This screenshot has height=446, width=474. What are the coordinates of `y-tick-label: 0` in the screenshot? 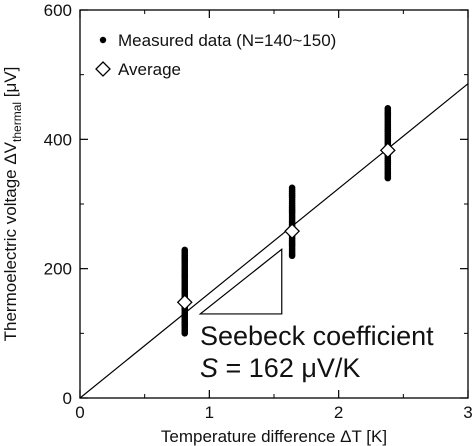 It's located at (67, 398).